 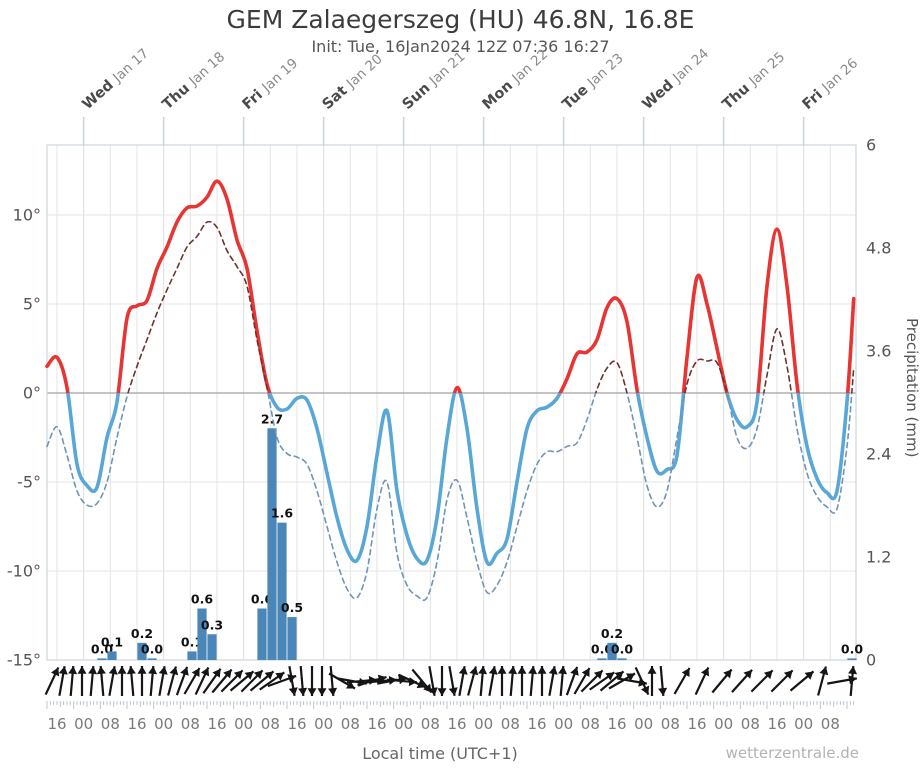 I want to click on precip-bar-label: 0.5, so click(x=292, y=607).